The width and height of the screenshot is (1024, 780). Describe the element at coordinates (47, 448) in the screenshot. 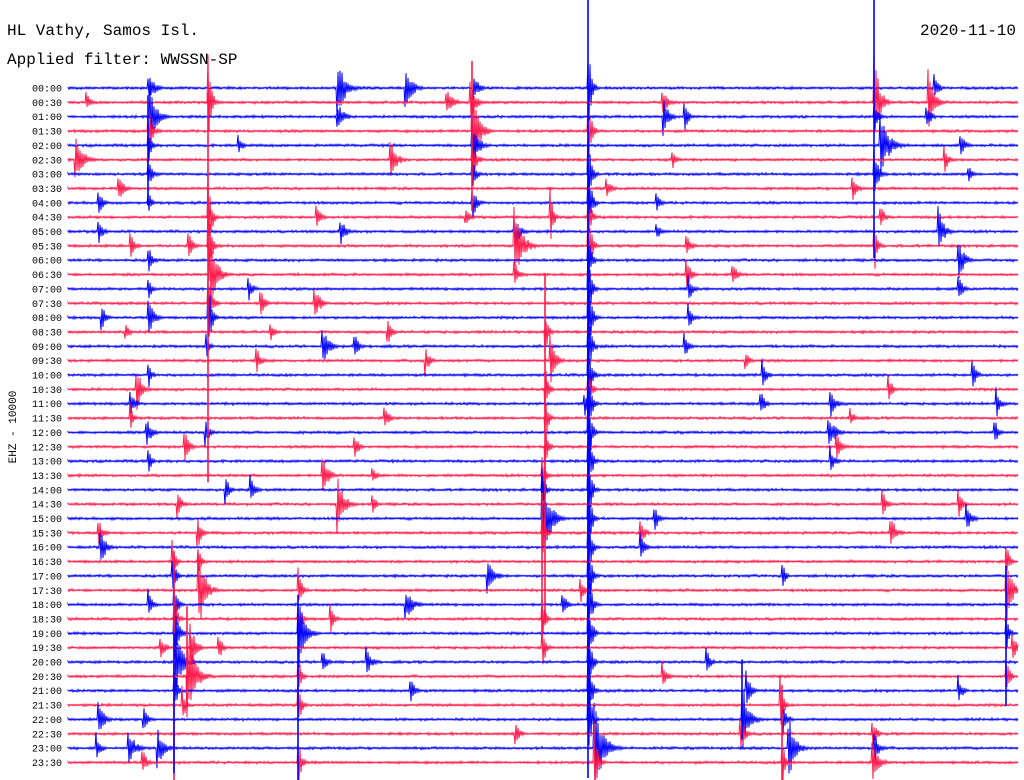

I see `time-tick-label: 12:30` at that location.